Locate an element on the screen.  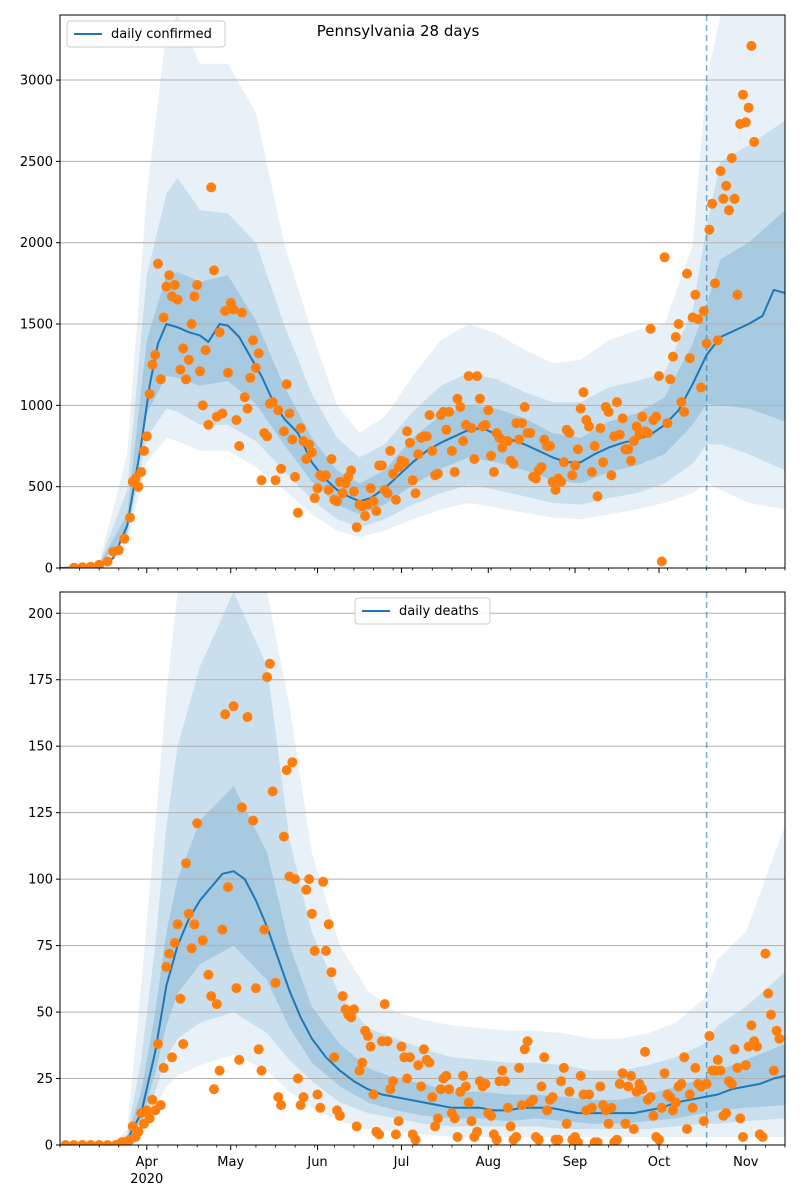
y-tick-label: 1500 is located at coordinates (36, 325).